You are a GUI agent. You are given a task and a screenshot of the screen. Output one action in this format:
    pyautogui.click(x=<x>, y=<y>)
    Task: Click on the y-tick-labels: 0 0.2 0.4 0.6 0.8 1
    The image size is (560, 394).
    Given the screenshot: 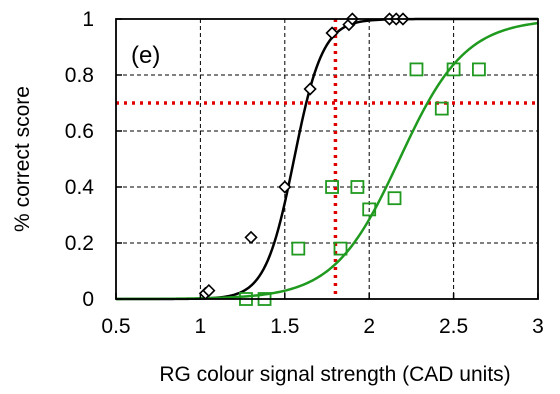 What is the action you would take?
    pyautogui.click(x=80, y=159)
    